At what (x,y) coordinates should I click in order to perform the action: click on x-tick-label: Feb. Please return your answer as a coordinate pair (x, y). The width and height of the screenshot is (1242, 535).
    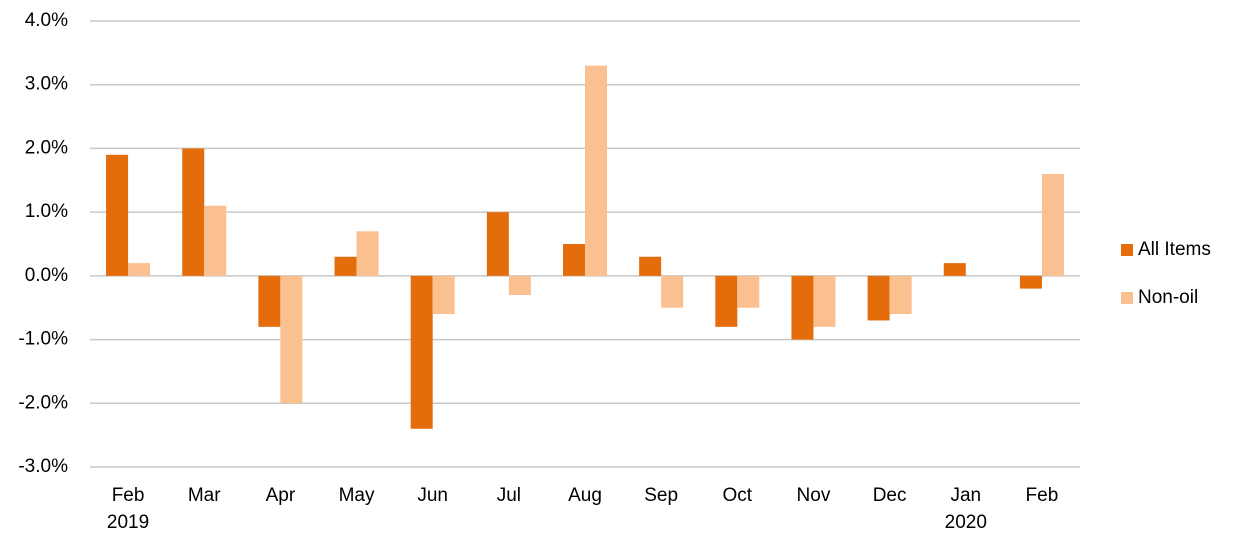
    Looking at the image, I should click on (1042, 495).